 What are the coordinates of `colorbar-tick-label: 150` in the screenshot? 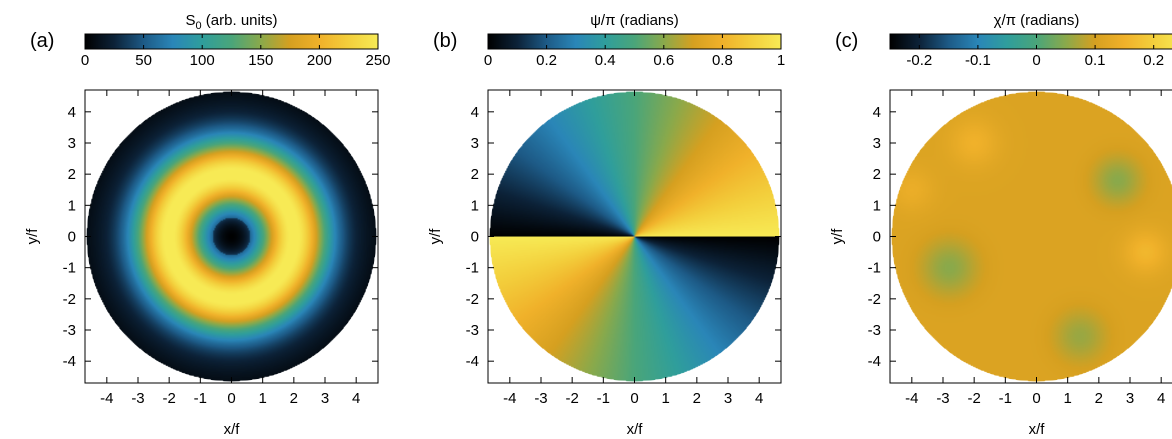 It's located at (260, 60).